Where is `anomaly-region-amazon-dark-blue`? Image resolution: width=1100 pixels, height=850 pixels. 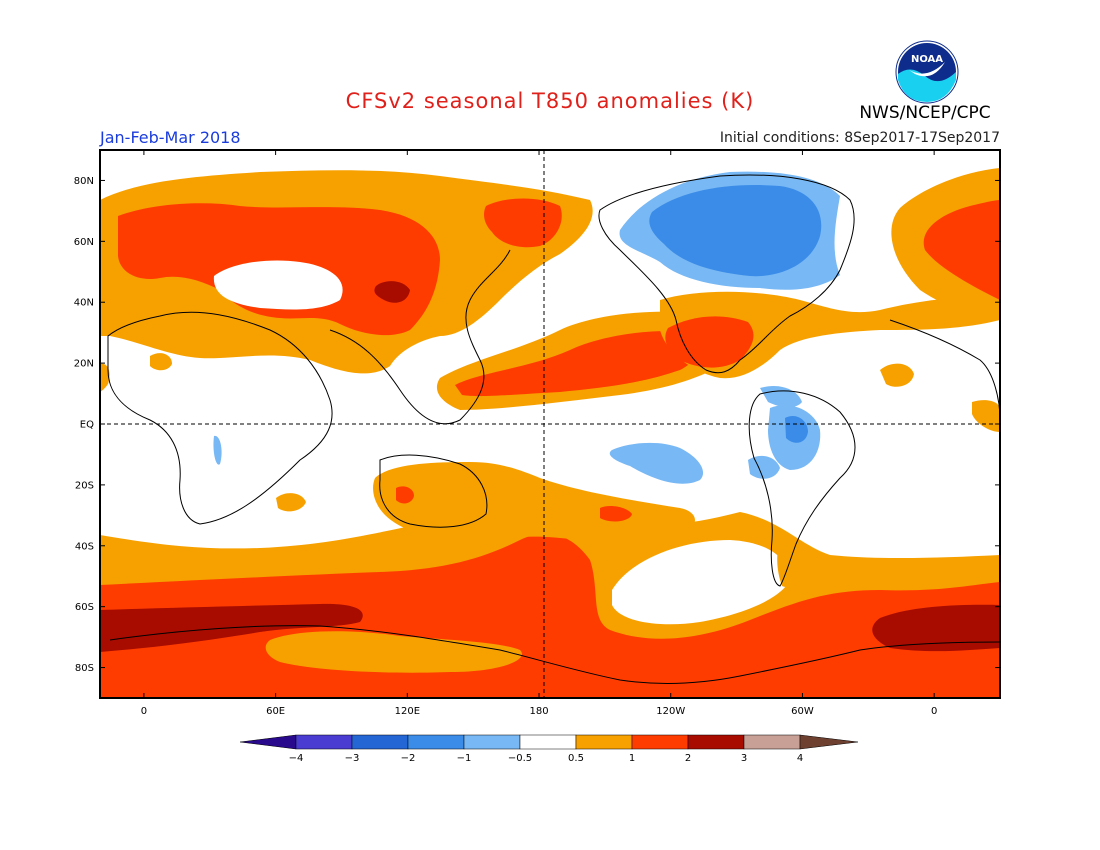
anomaly-region-amazon-dark-blue is located at coordinates (796, 429).